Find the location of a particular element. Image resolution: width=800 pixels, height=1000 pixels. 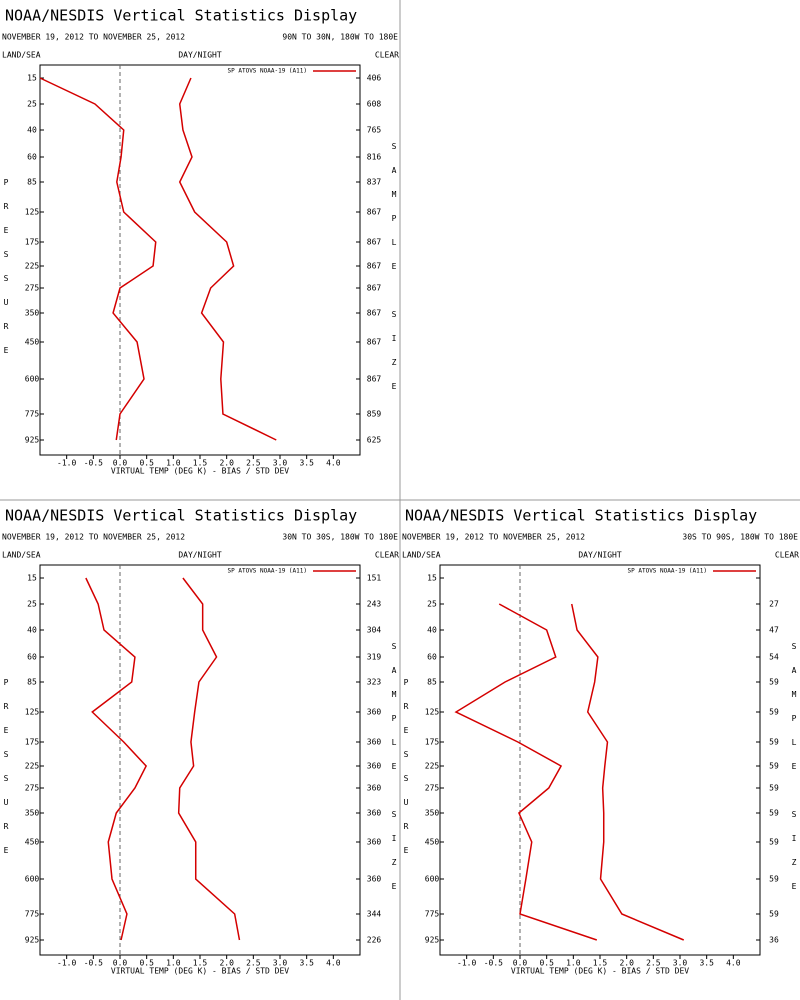

y2-axis-label: SAMPLE SIZE is located at coordinates (794, 774).